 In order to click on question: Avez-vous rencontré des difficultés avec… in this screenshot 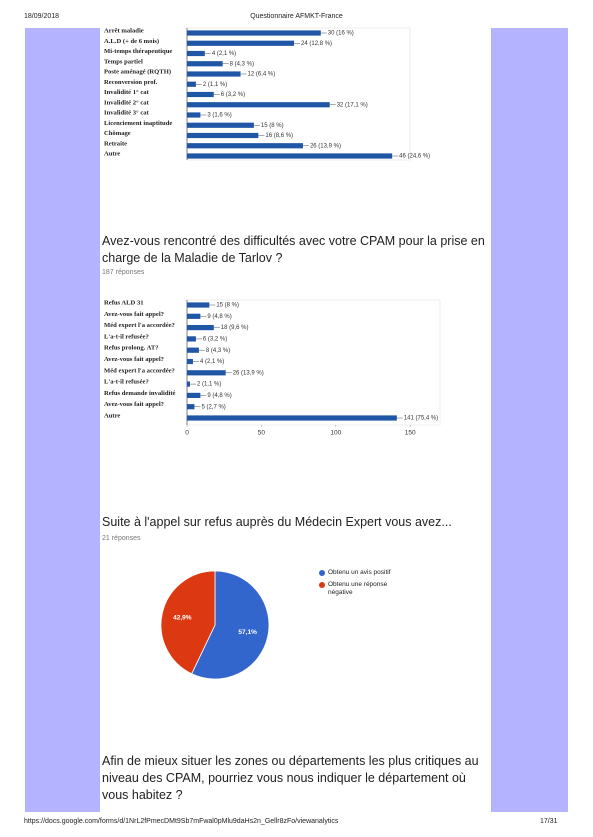, I will do `click(293, 249)`.